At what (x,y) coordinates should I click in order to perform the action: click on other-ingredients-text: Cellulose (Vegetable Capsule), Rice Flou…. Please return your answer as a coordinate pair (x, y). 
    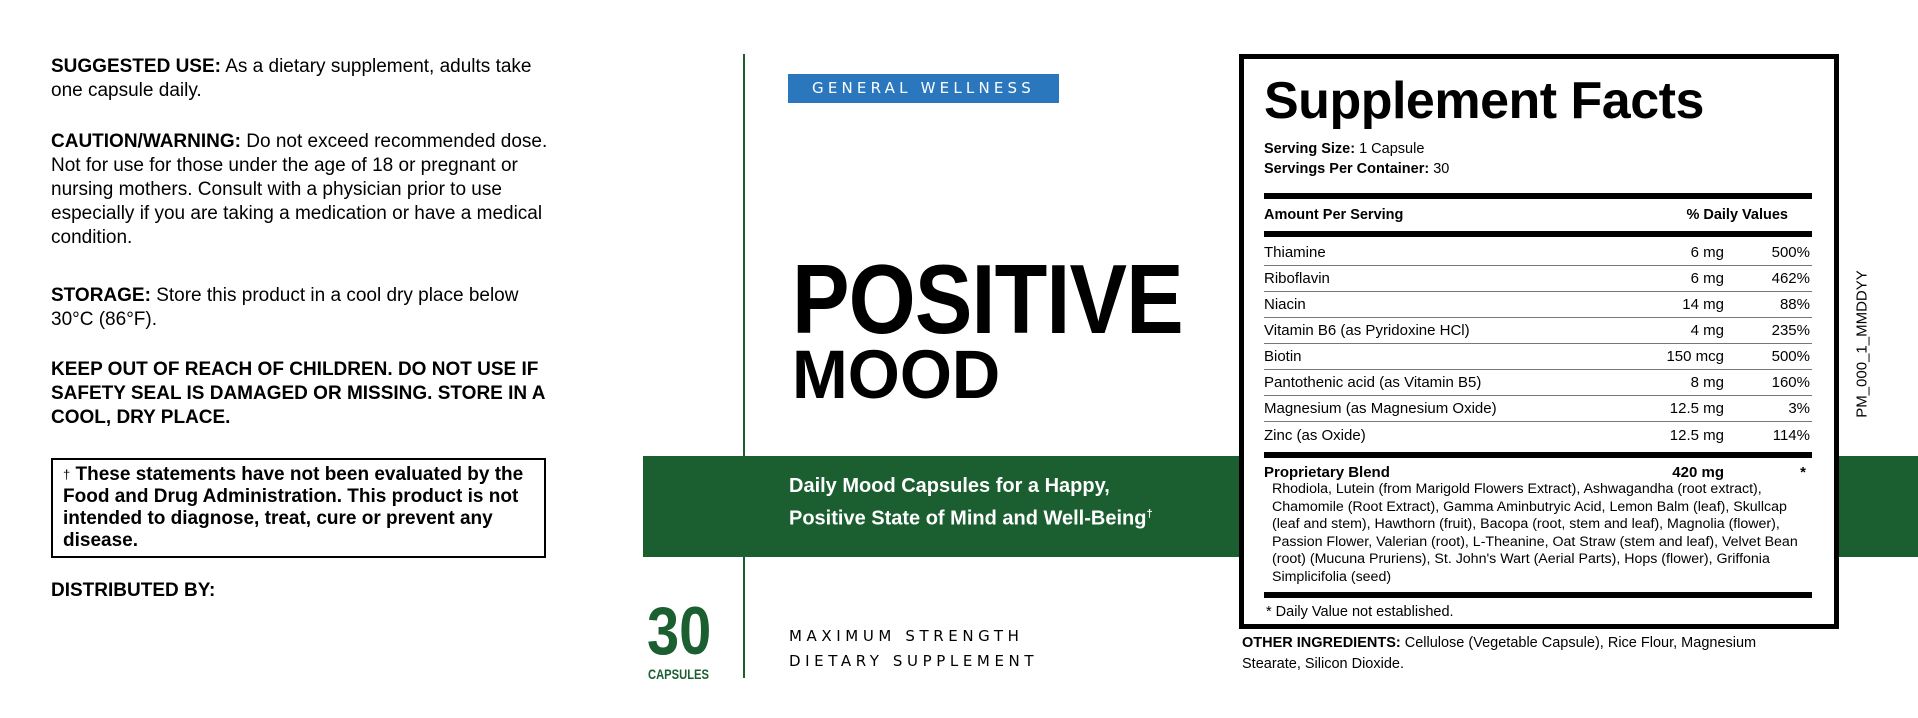
    Looking at the image, I should click on (1499, 653).